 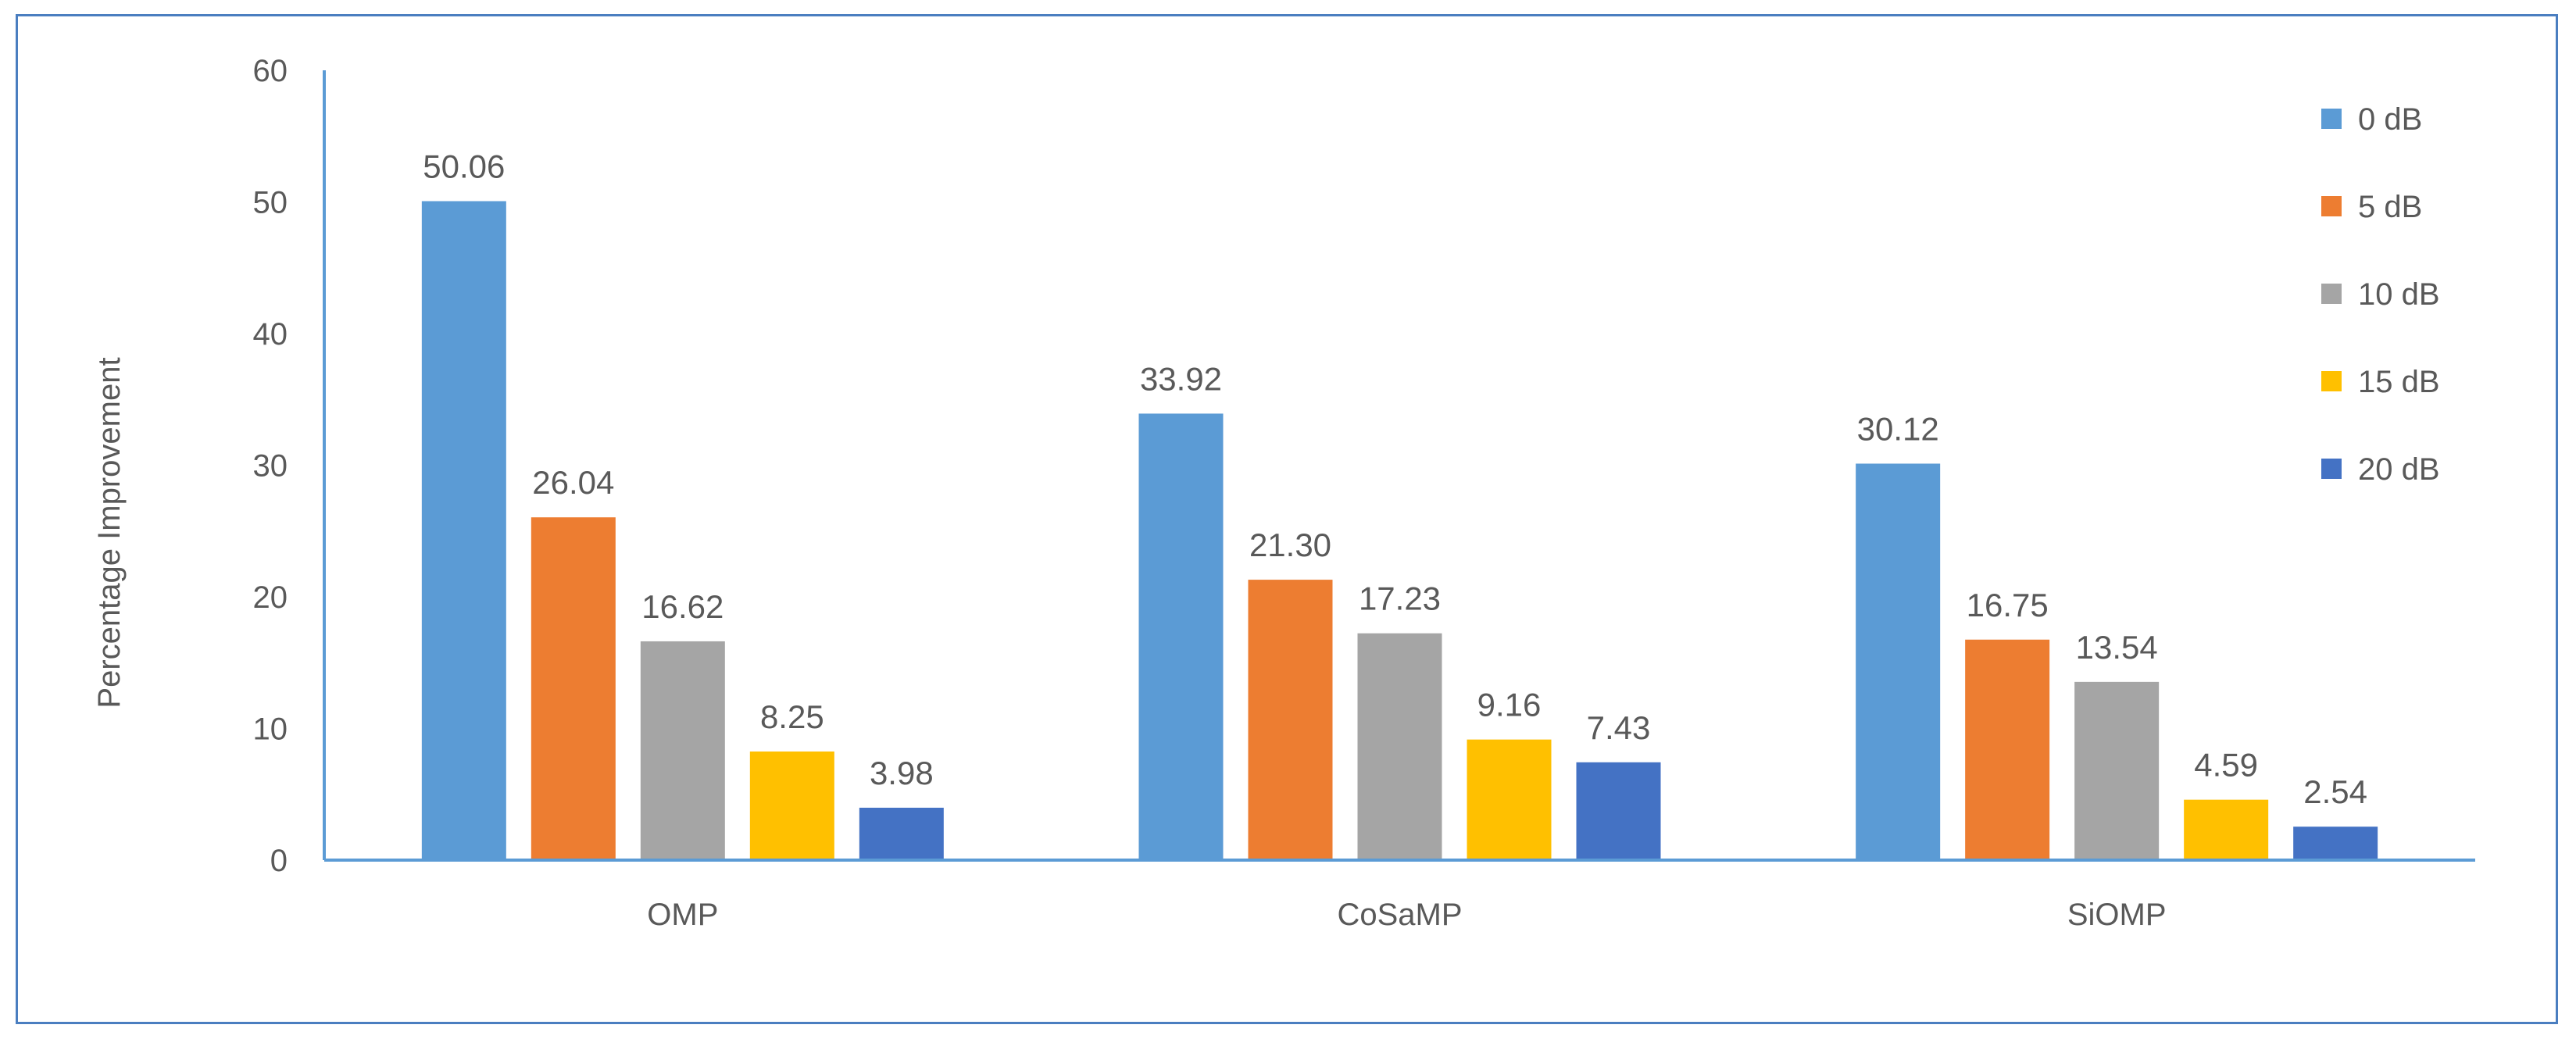 I want to click on y-tick-label: 40, so click(x=271, y=334).